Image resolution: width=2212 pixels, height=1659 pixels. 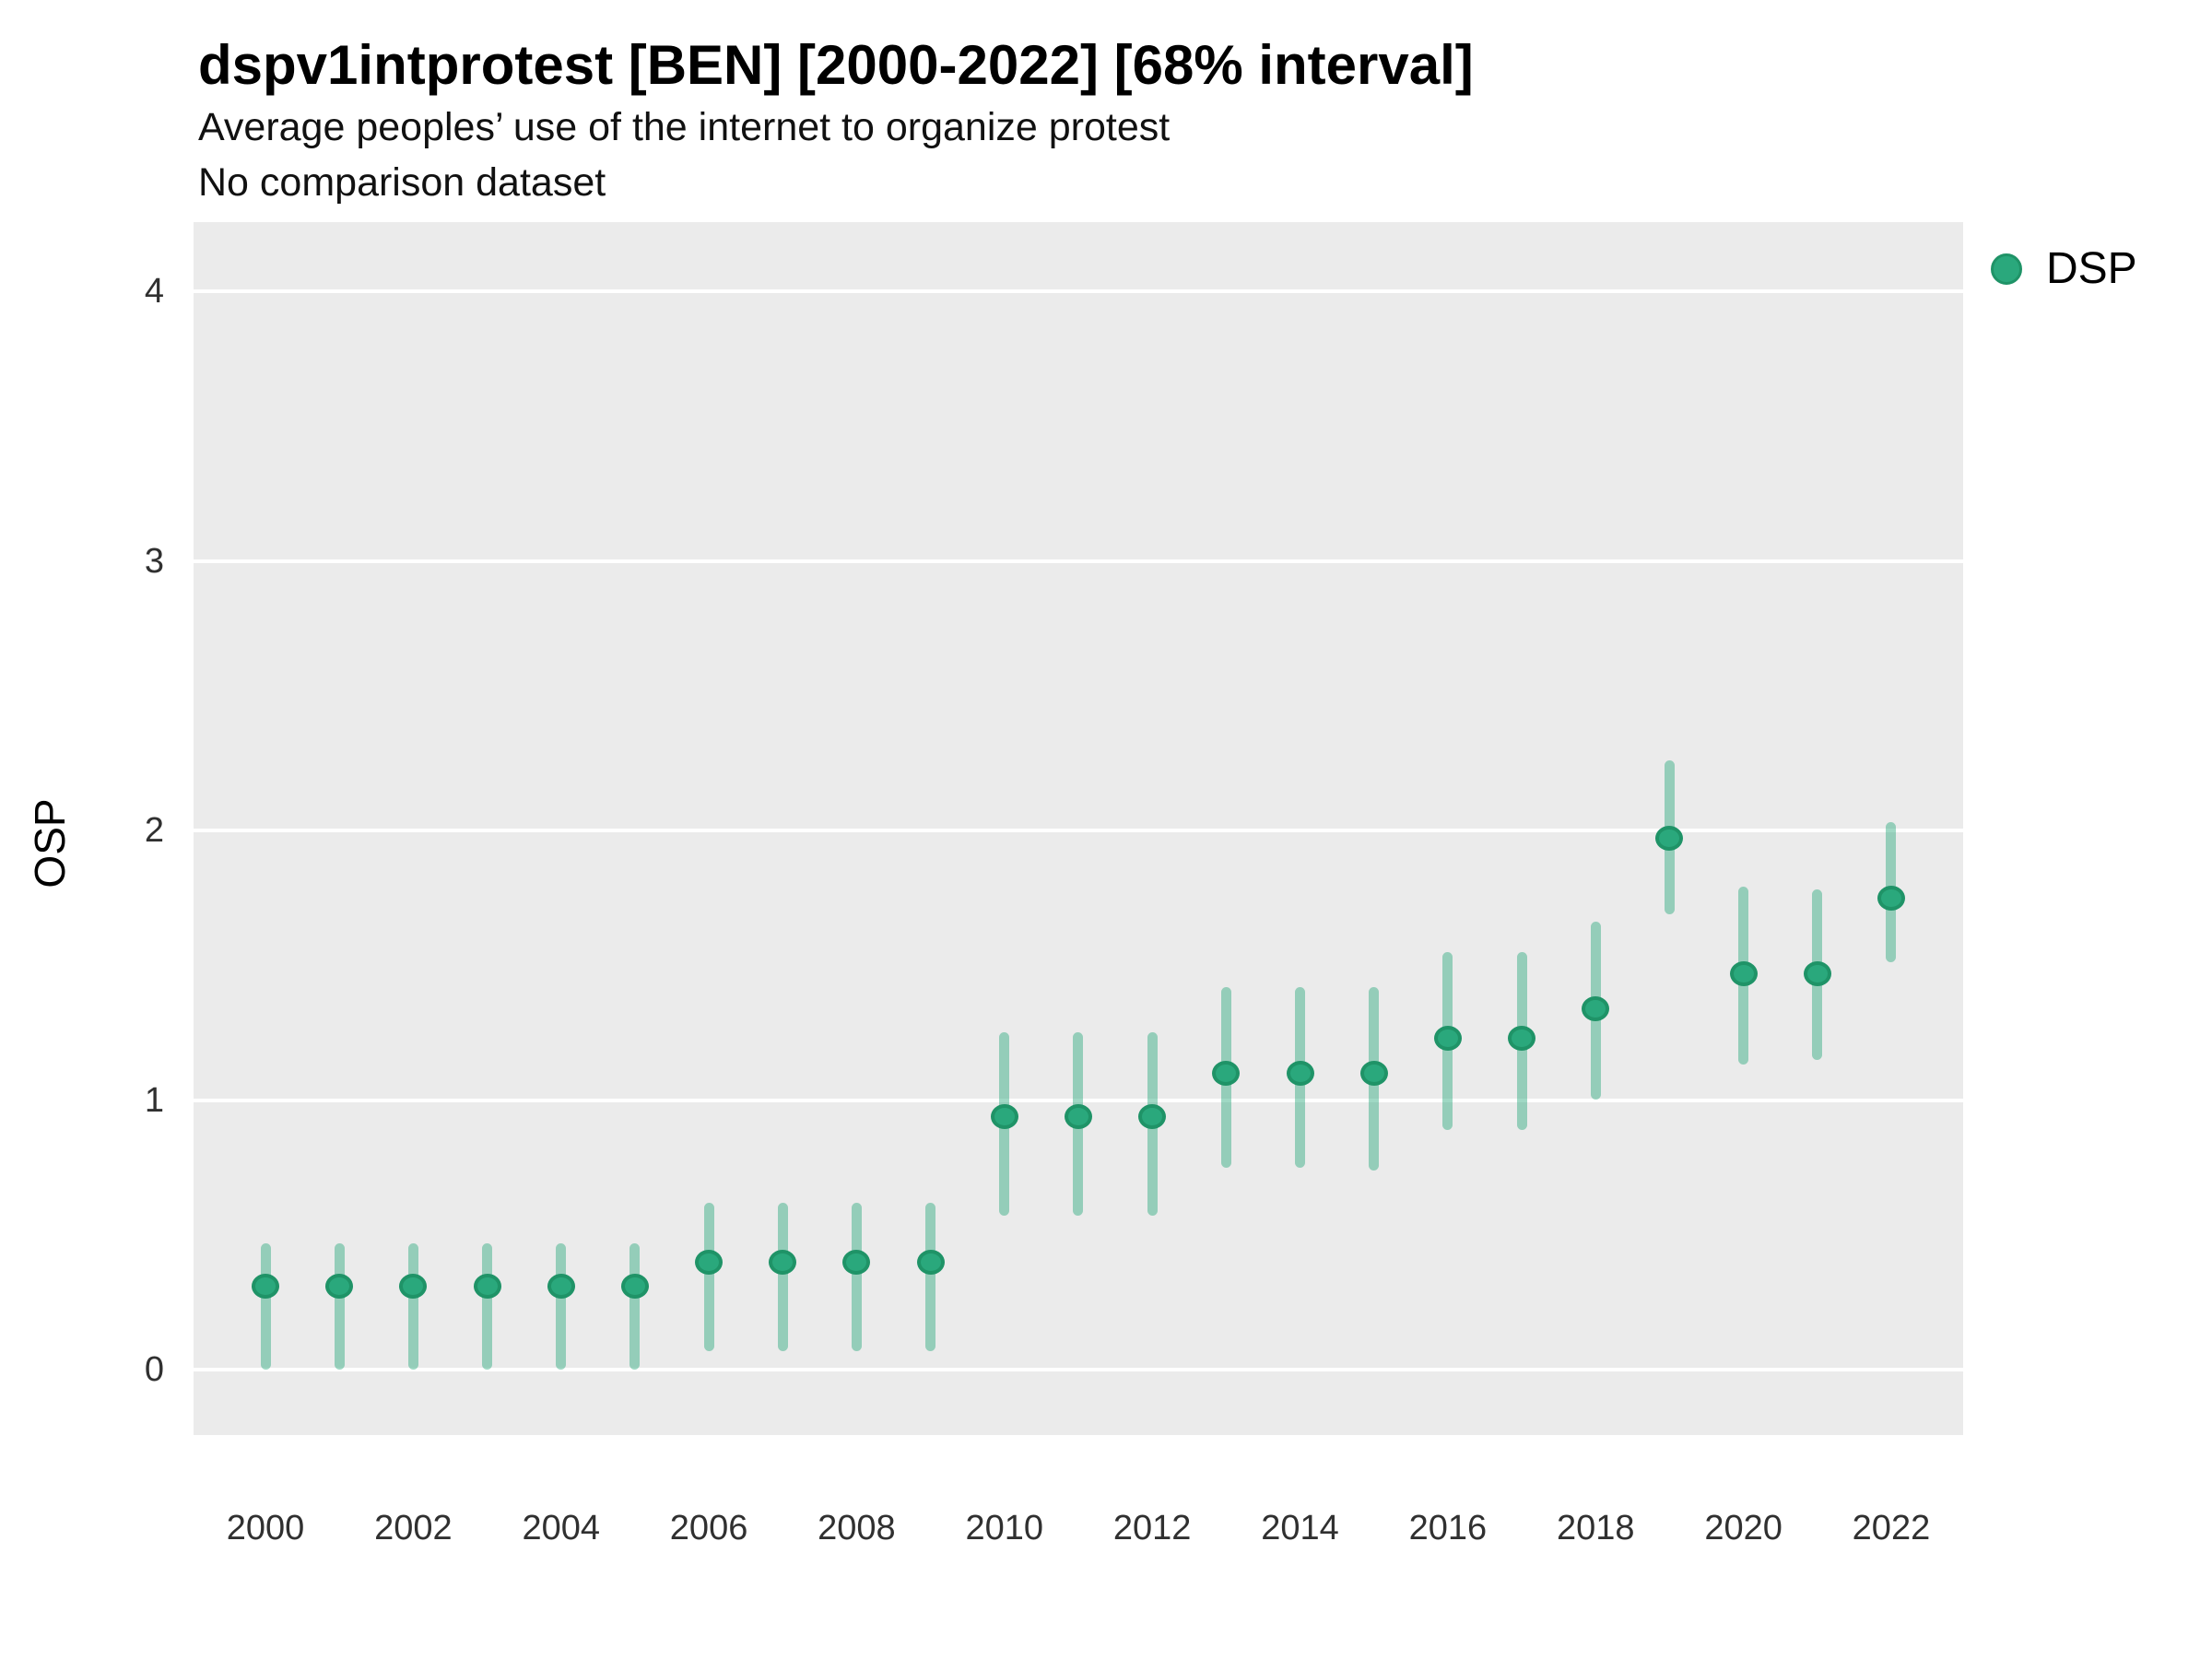 I want to click on error-bar-2008, so click(x=856, y=1276).